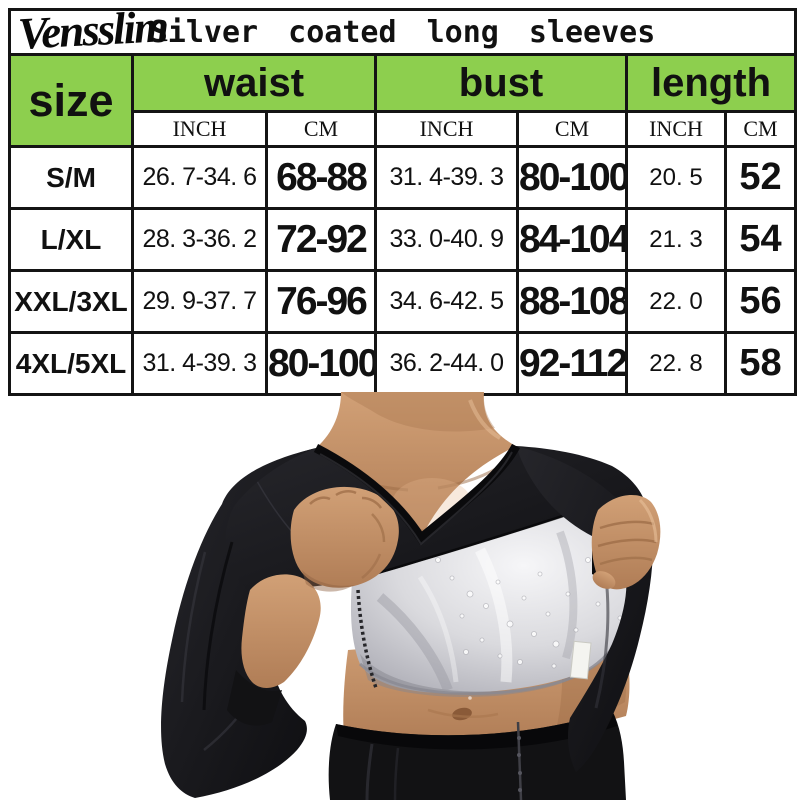 This screenshot has width=800, height=800. What do you see at coordinates (676, 129) in the screenshot?
I see `length-inch-header: INCH` at bounding box center [676, 129].